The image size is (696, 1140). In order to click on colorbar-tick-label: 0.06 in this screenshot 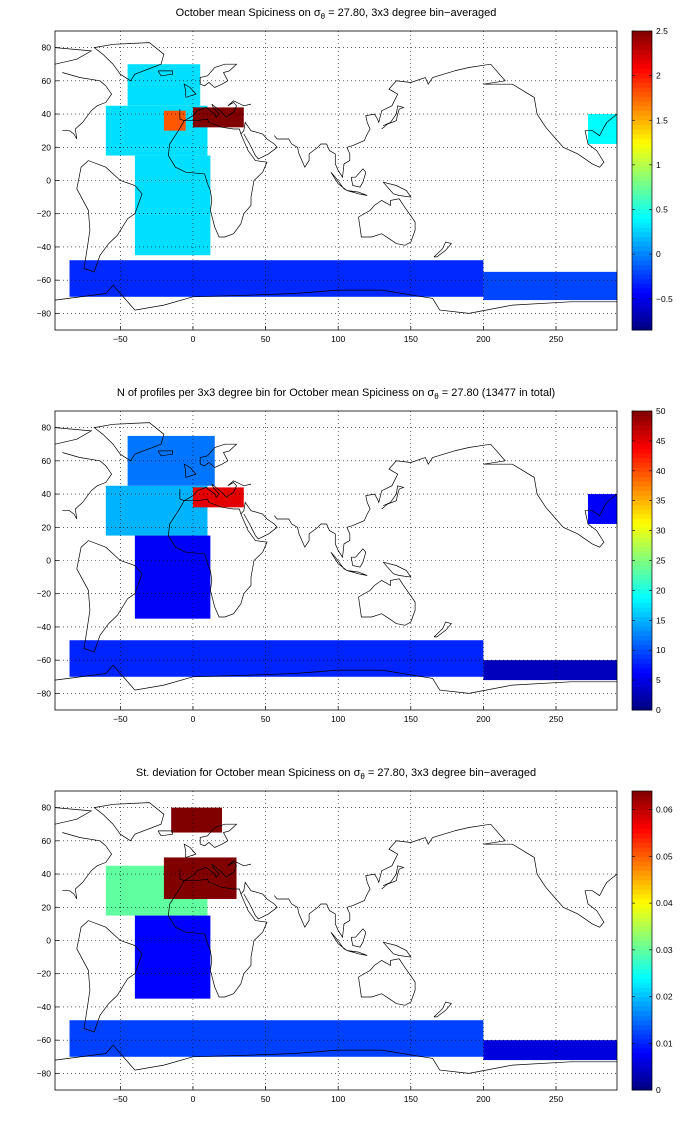, I will do `click(664, 810)`.